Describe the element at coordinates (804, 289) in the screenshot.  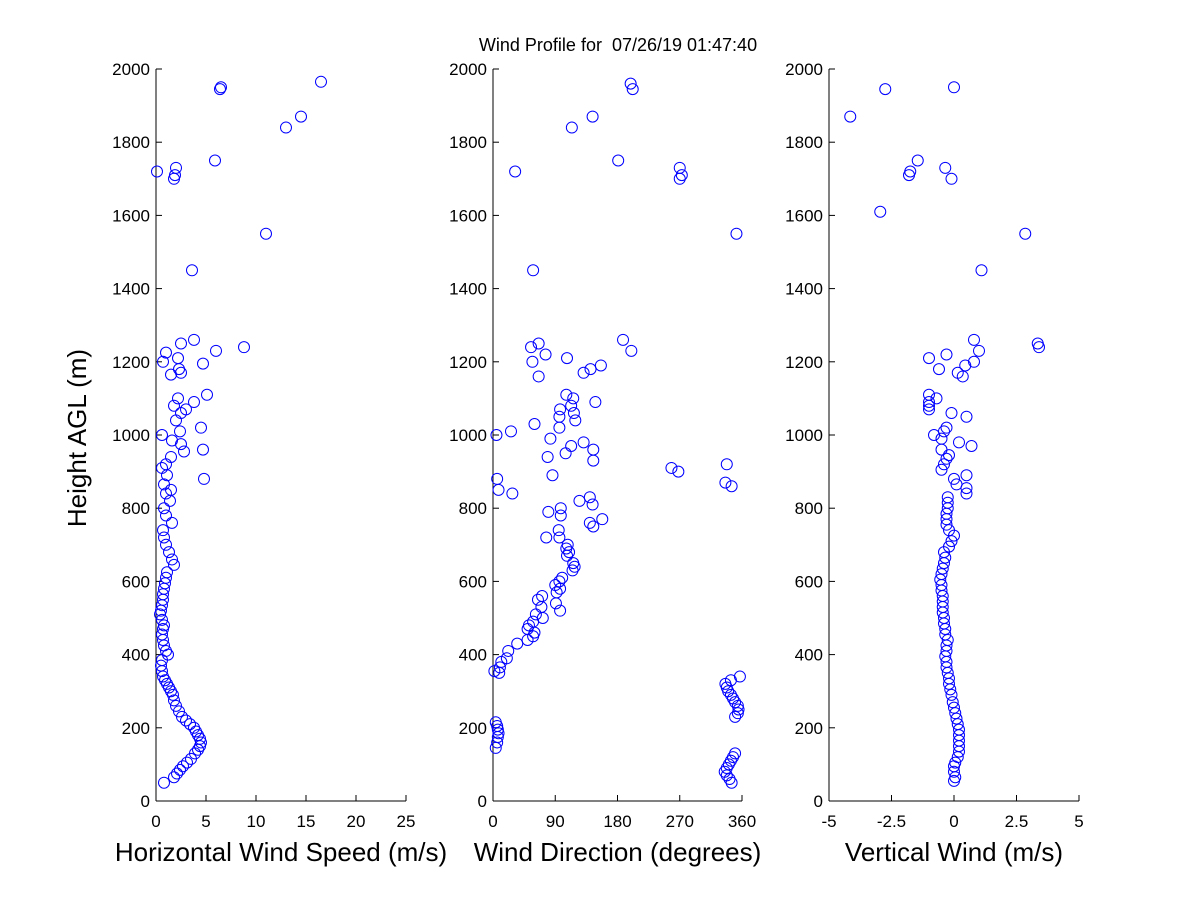
I see `y-tick-label: 1400` at that location.